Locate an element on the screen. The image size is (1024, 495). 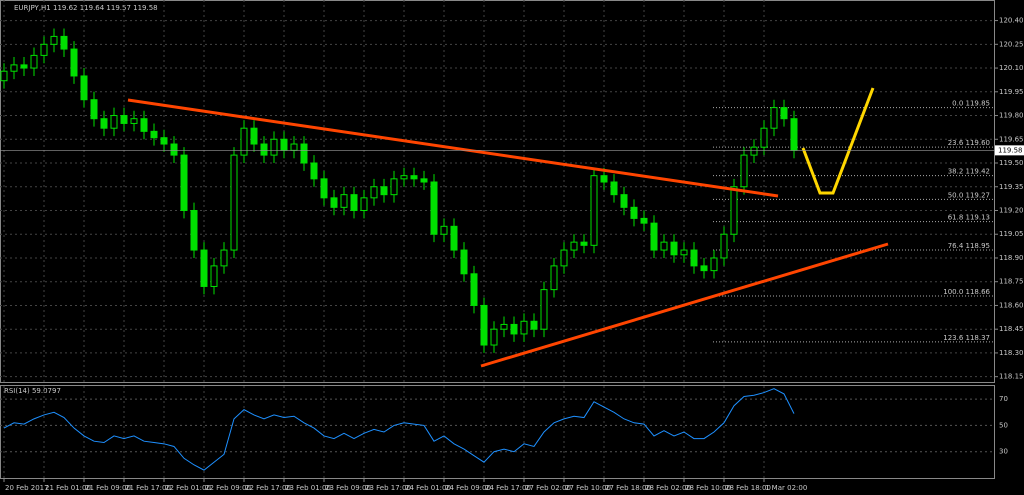
y-tick-label: 119.50 is located at coordinates (1011, 163).